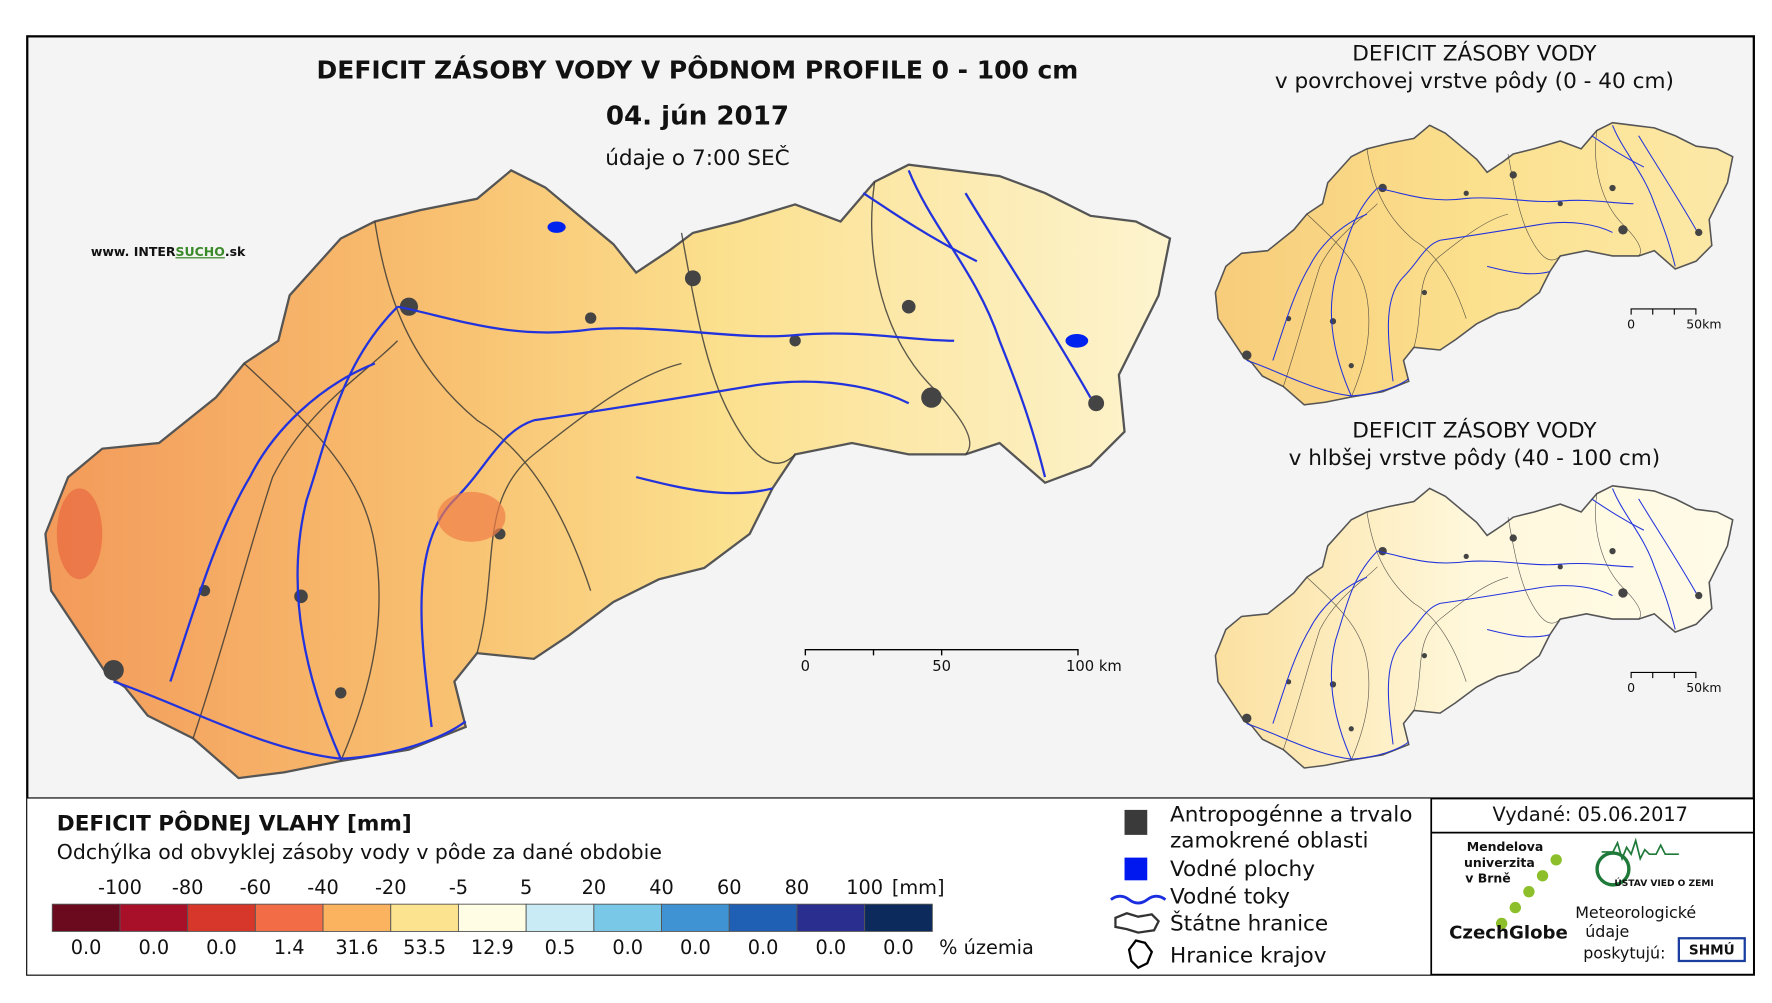 The width and height of the screenshot is (1772, 1003). Describe the element at coordinates (918, 887) in the screenshot. I see `unit-label: [mm]` at that location.